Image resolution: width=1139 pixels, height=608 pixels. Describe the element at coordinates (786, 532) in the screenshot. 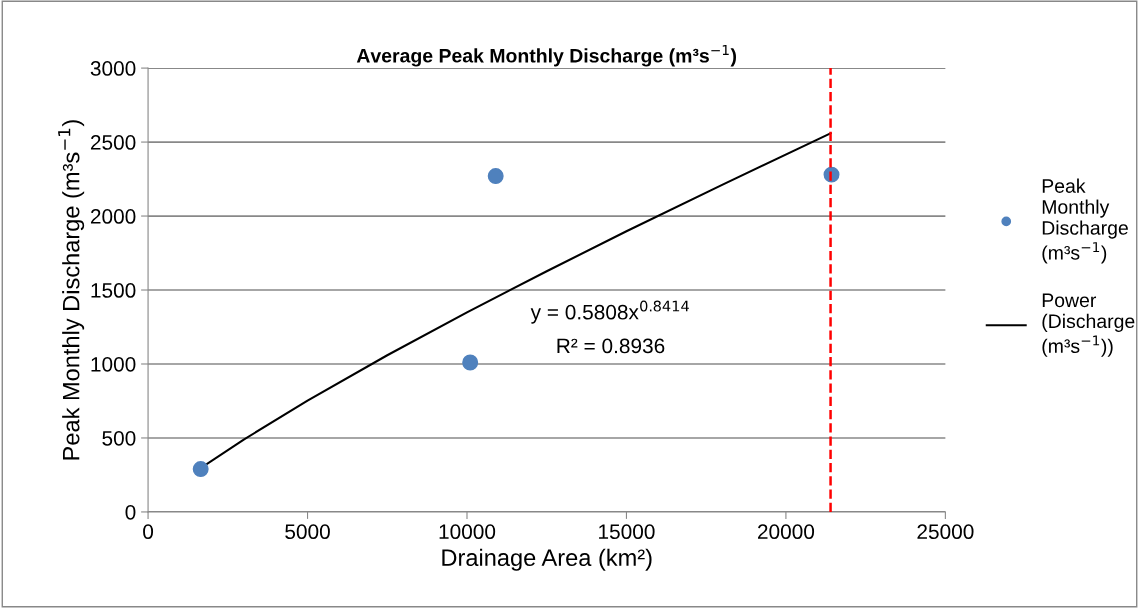

I see `x-tick-label: 20000` at that location.